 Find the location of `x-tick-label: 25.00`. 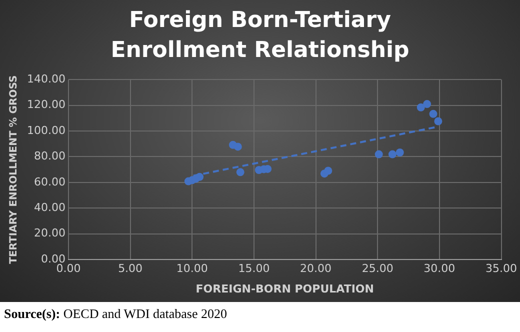

x-tick-label: 25.00 is located at coordinates (378, 269).